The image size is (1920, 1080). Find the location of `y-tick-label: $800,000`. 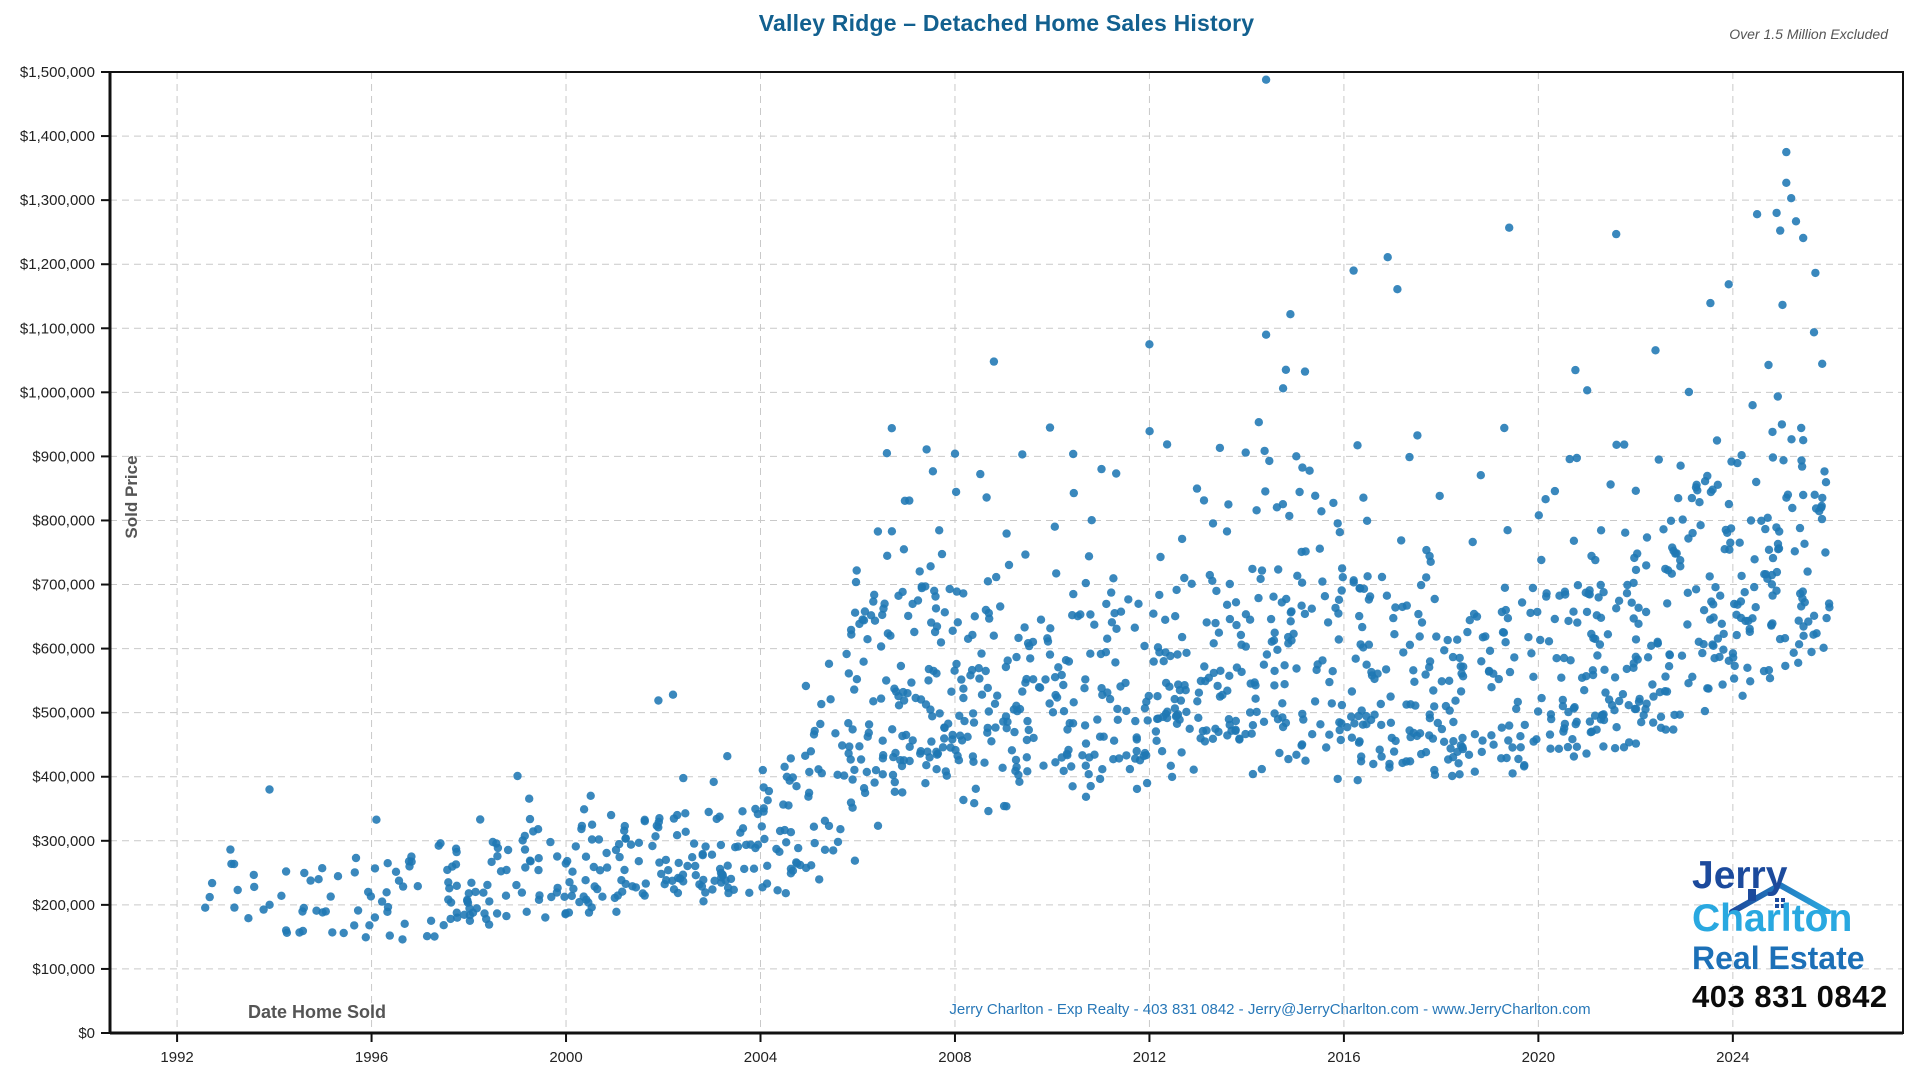

y-tick-label: $800,000 is located at coordinates (63, 520).